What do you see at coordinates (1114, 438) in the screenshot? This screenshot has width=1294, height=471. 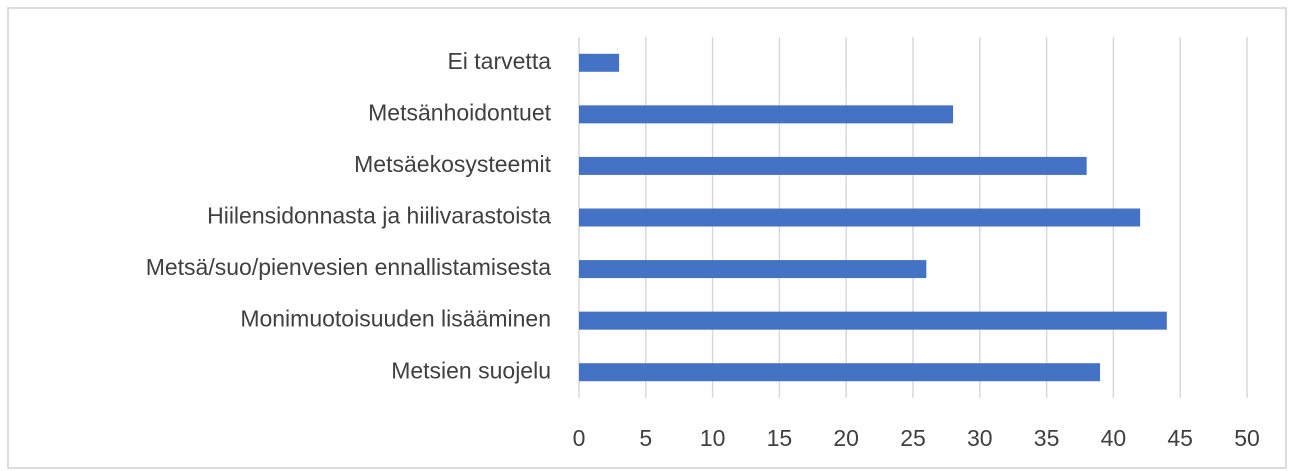 I see `x-tick-label: 40` at bounding box center [1114, 438].